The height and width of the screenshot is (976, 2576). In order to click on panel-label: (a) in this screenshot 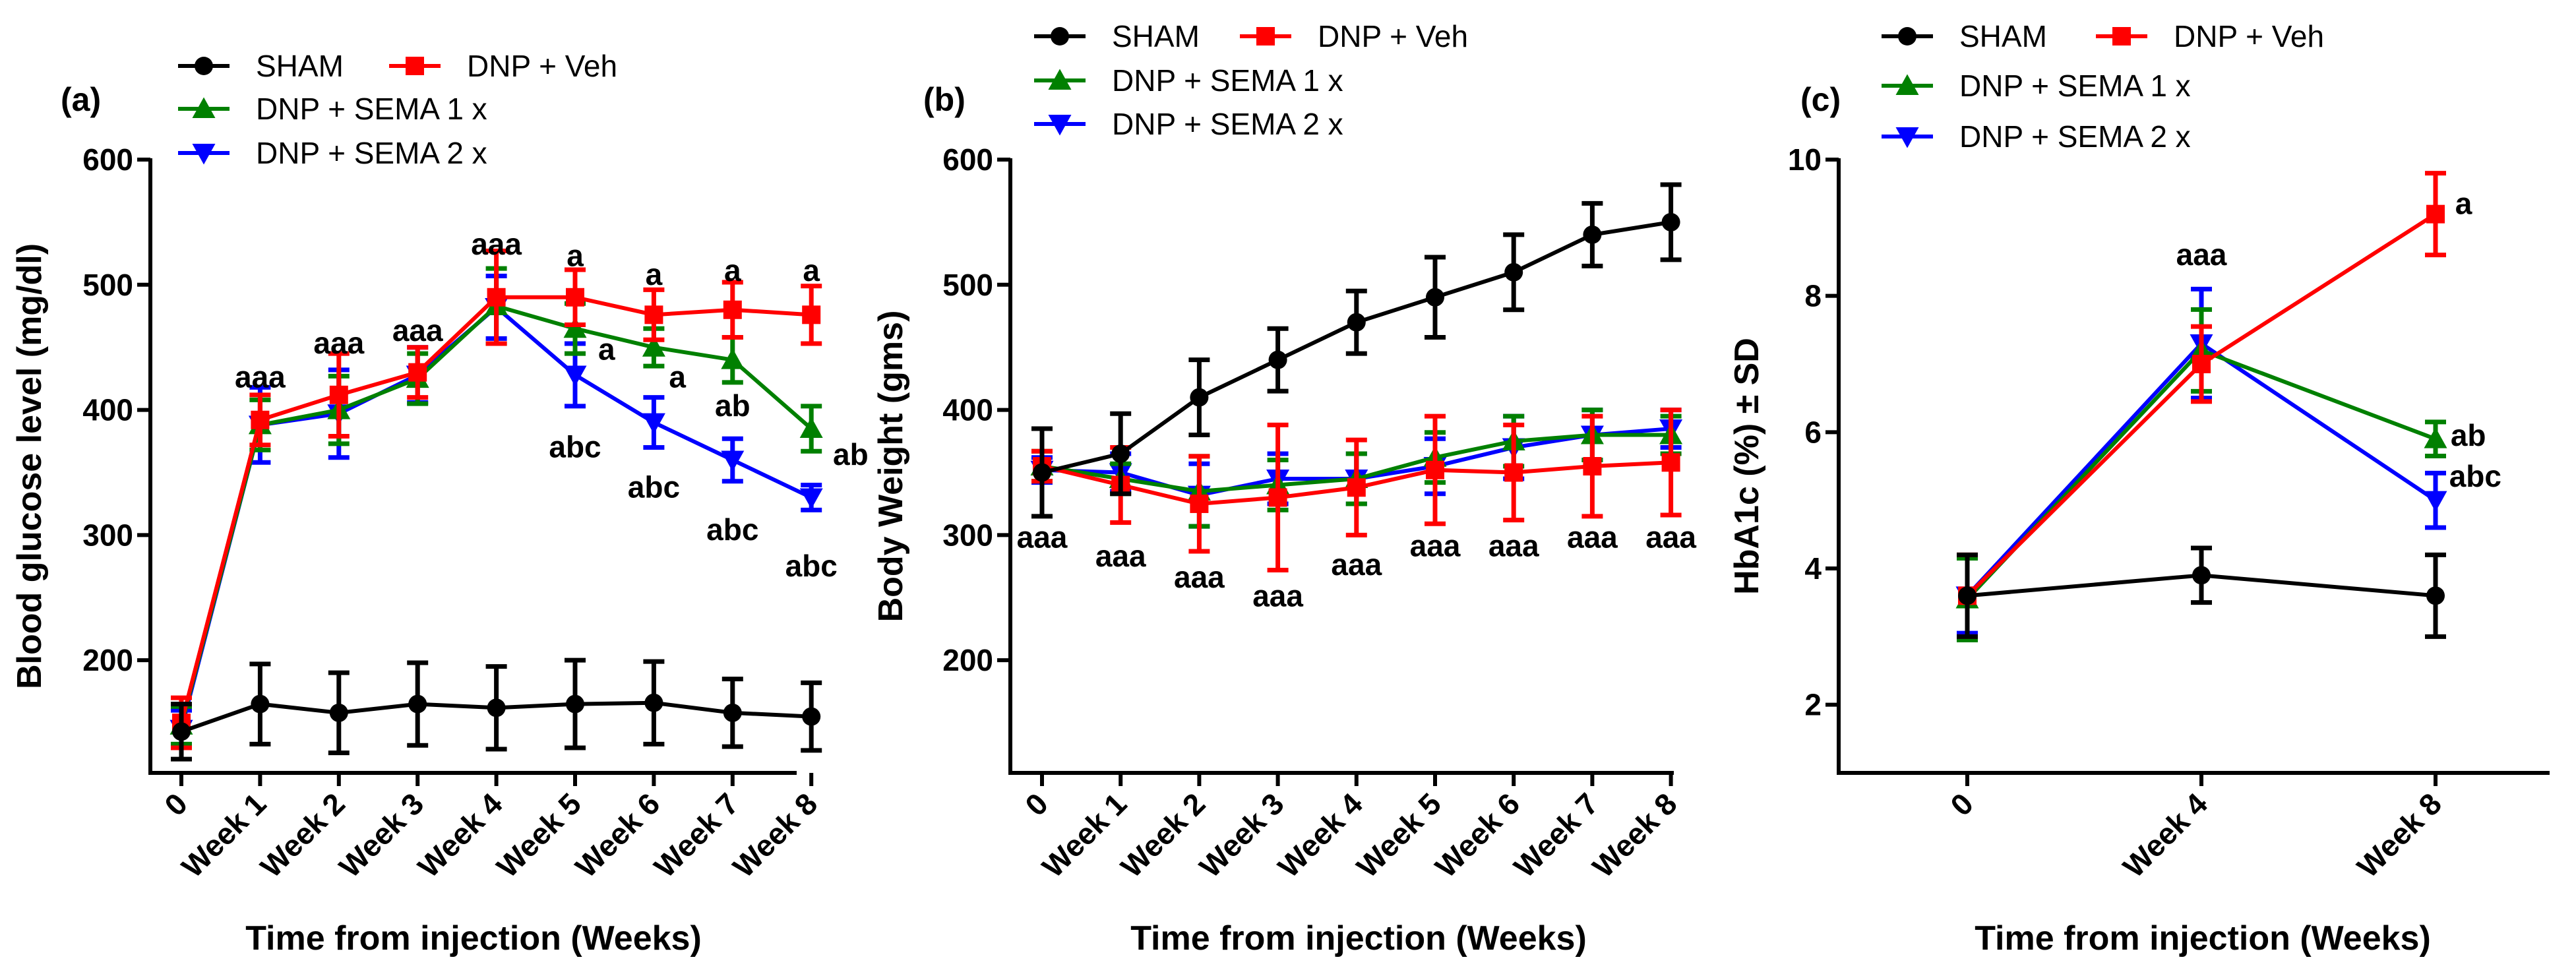, I will do `click(81, 100)`.